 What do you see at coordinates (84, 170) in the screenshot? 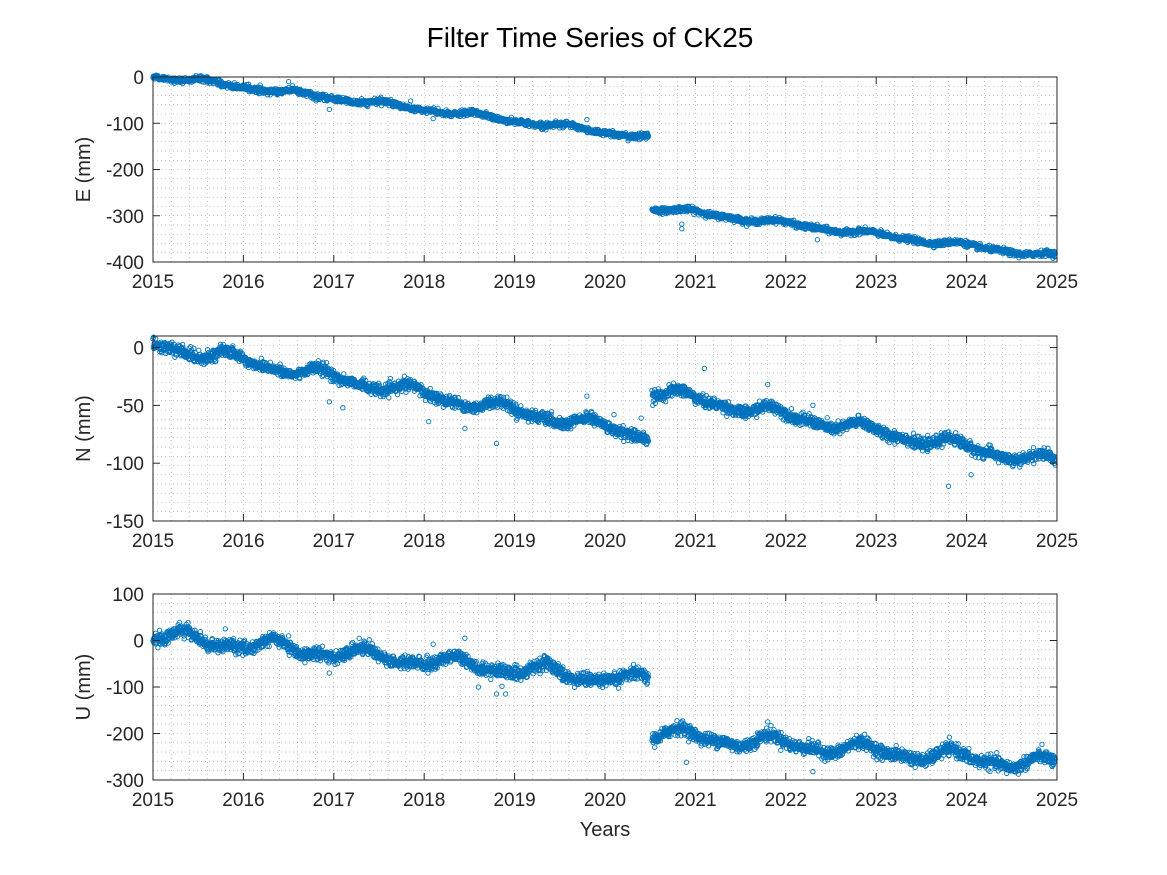
I see `ylabel-east: E (mm)` at bounding box center [84, 170].